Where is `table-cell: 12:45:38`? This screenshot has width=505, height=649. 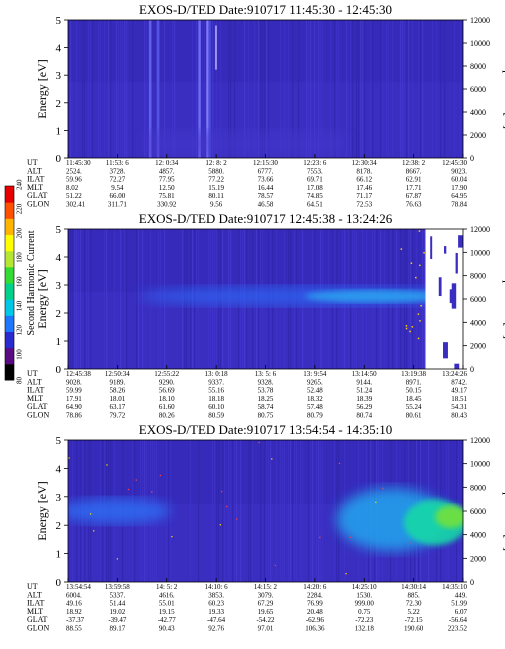 table-cell: 12:45:38 is located at coordinates (78, 374).